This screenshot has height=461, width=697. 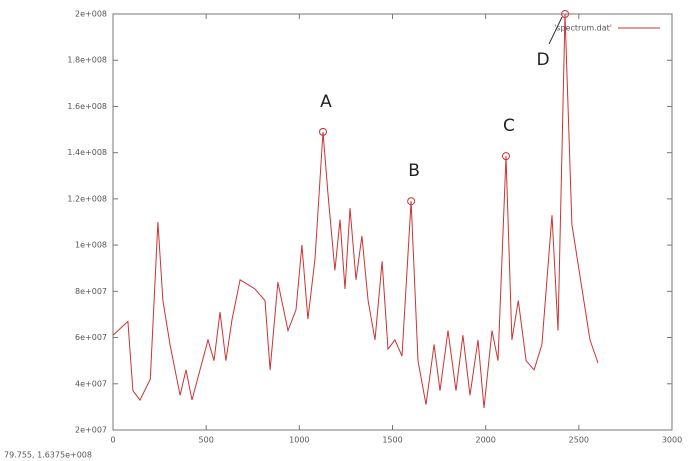 What do you see at coordinates (583, 28) in the screenshot?
I see `legend-label: 'spectrum.dat'` at bounding box center [583, 28].